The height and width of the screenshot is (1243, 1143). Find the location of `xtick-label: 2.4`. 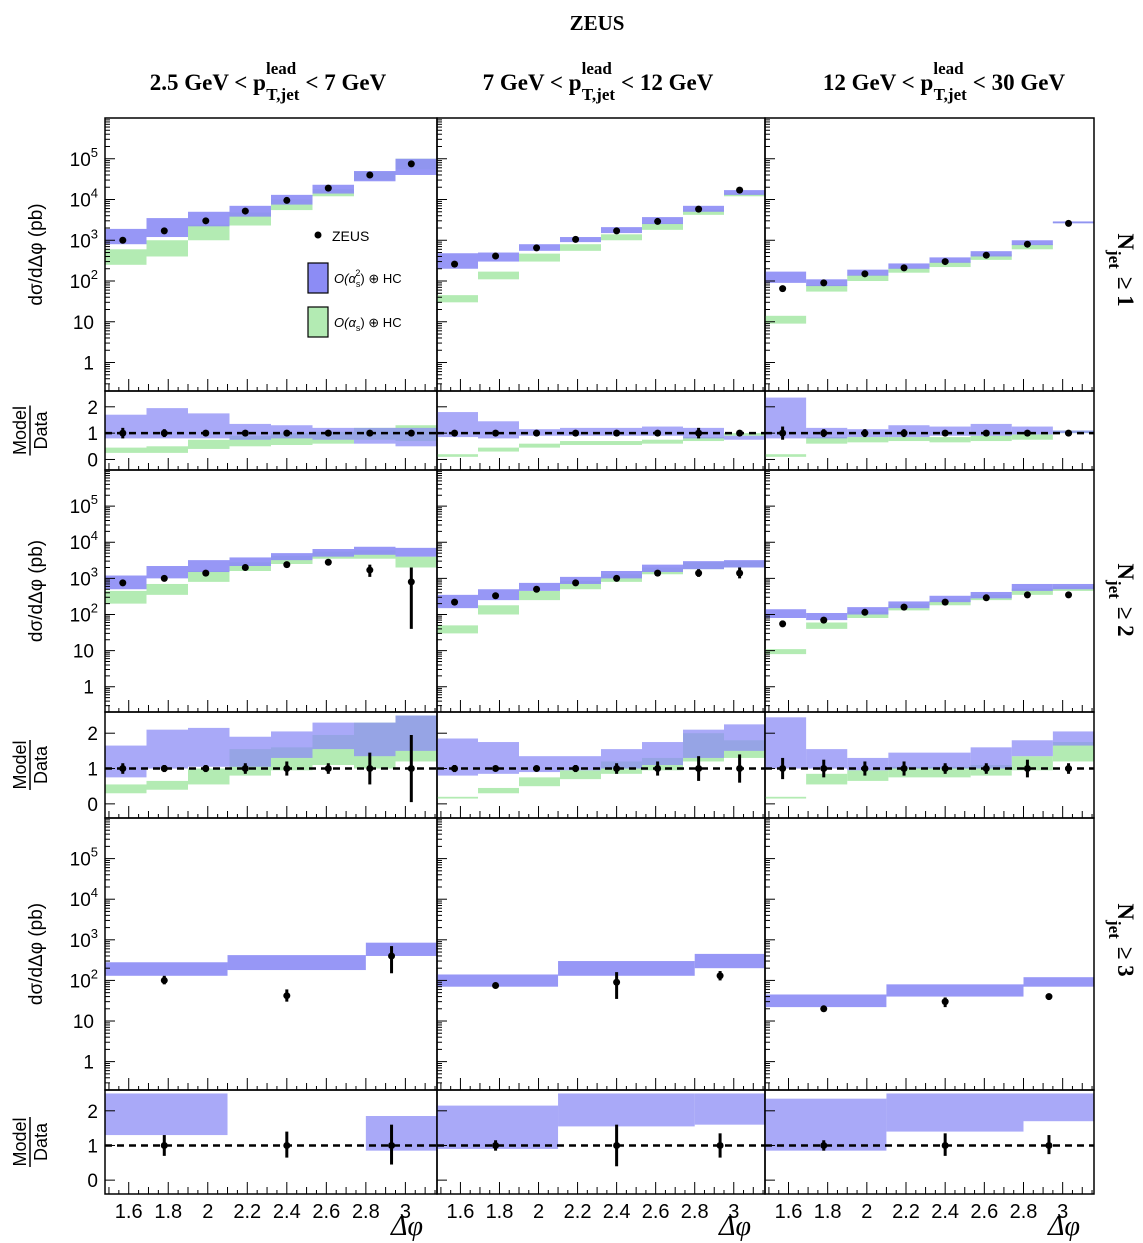

xtick-label: 2.4 is located at coordinates (287, 1212).